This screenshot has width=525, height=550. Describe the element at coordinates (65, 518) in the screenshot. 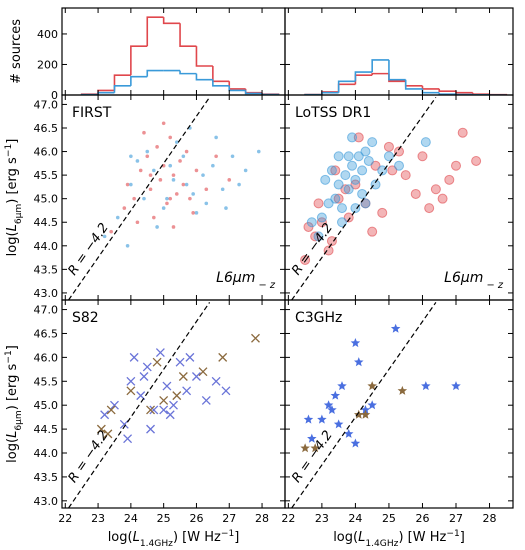

I see `x-tick-label: 22` at that location.